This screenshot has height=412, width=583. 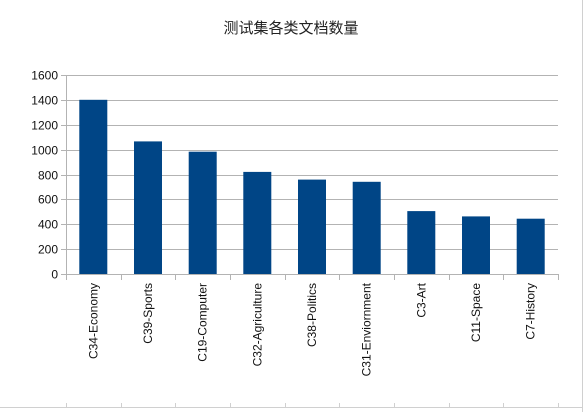 What do you see at coordinates (366, 227) in the screenshot?
I see `bar-c31-enviornment` at bounding box center [366, 227].